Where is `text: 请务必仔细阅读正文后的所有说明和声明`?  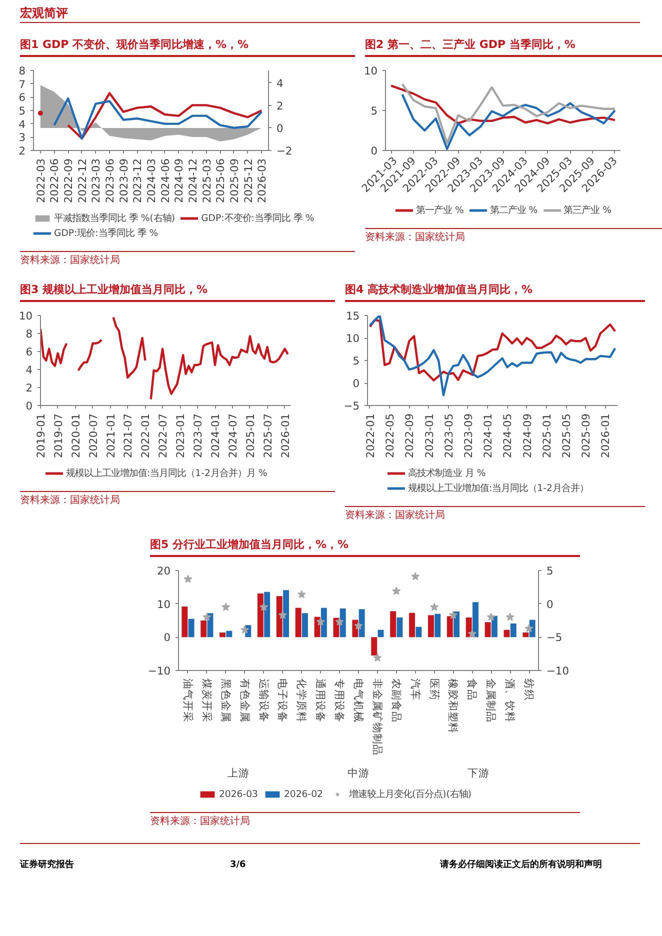 text: 请务必仔细阅读正文后的所有说明和声明 is located at coordinates (521, 865).